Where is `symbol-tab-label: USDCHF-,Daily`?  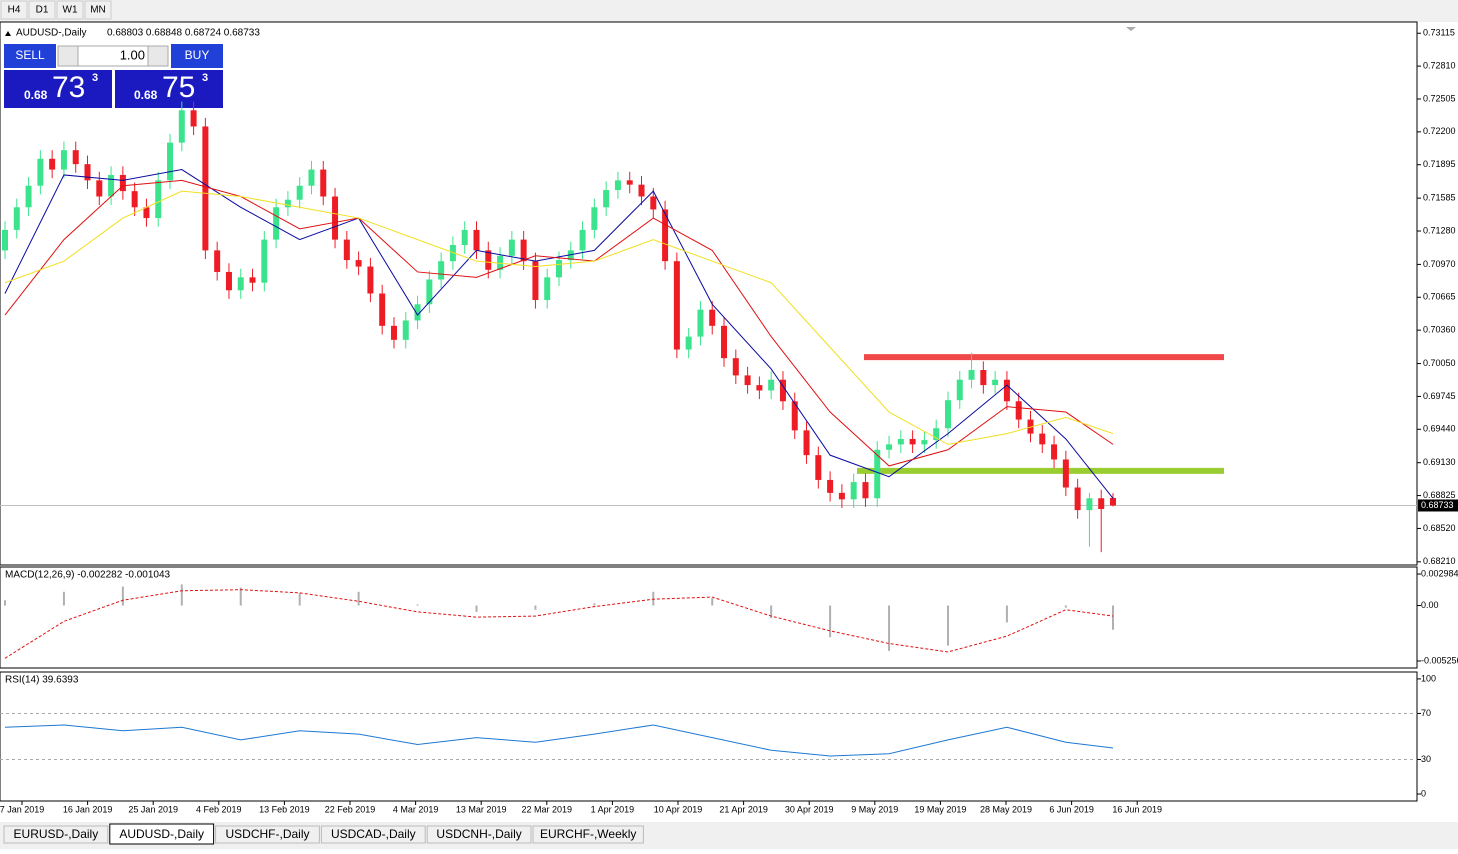
symbol-tab-label: USDCHF-,Daily is located at coordinates (268, 834).